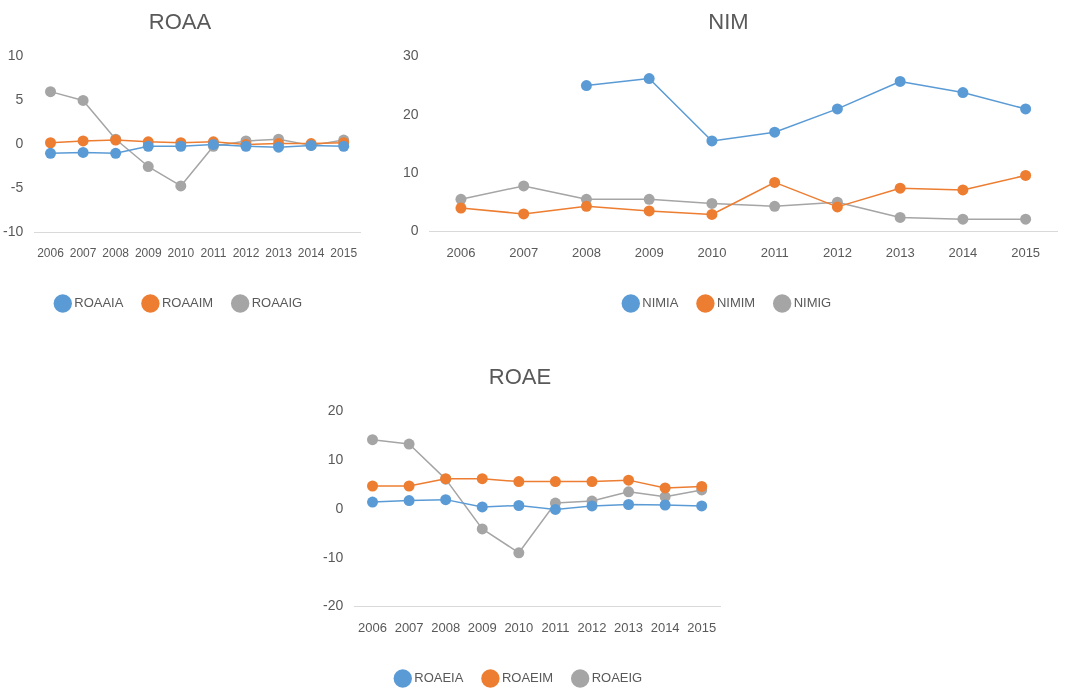  What do you see at coordinates (277, 303) in the screenshot?
I see `legend-label: ROAAIG` at bounding box center [277, 303].